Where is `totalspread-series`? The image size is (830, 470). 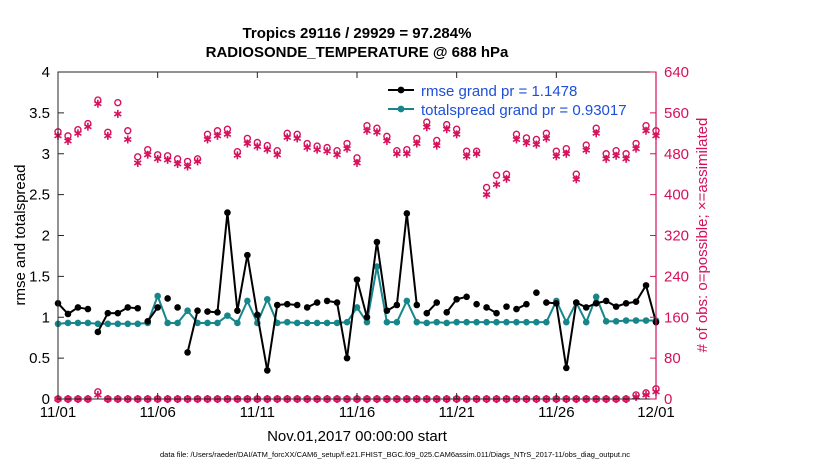
totalspread-series is located at coordinates (357, 295).